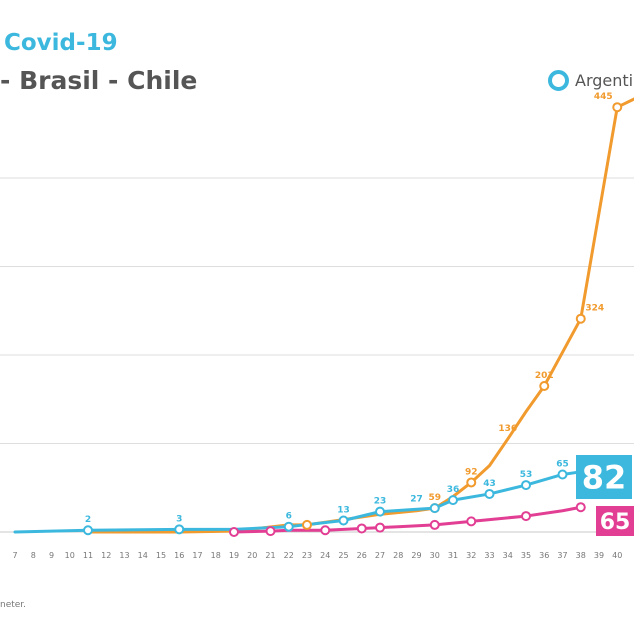 The width and height of the screenshot is (634, 634). Describe the element at coordinates (581, 555) in the screenshot. I see `x-tick-label: 38` at that location.